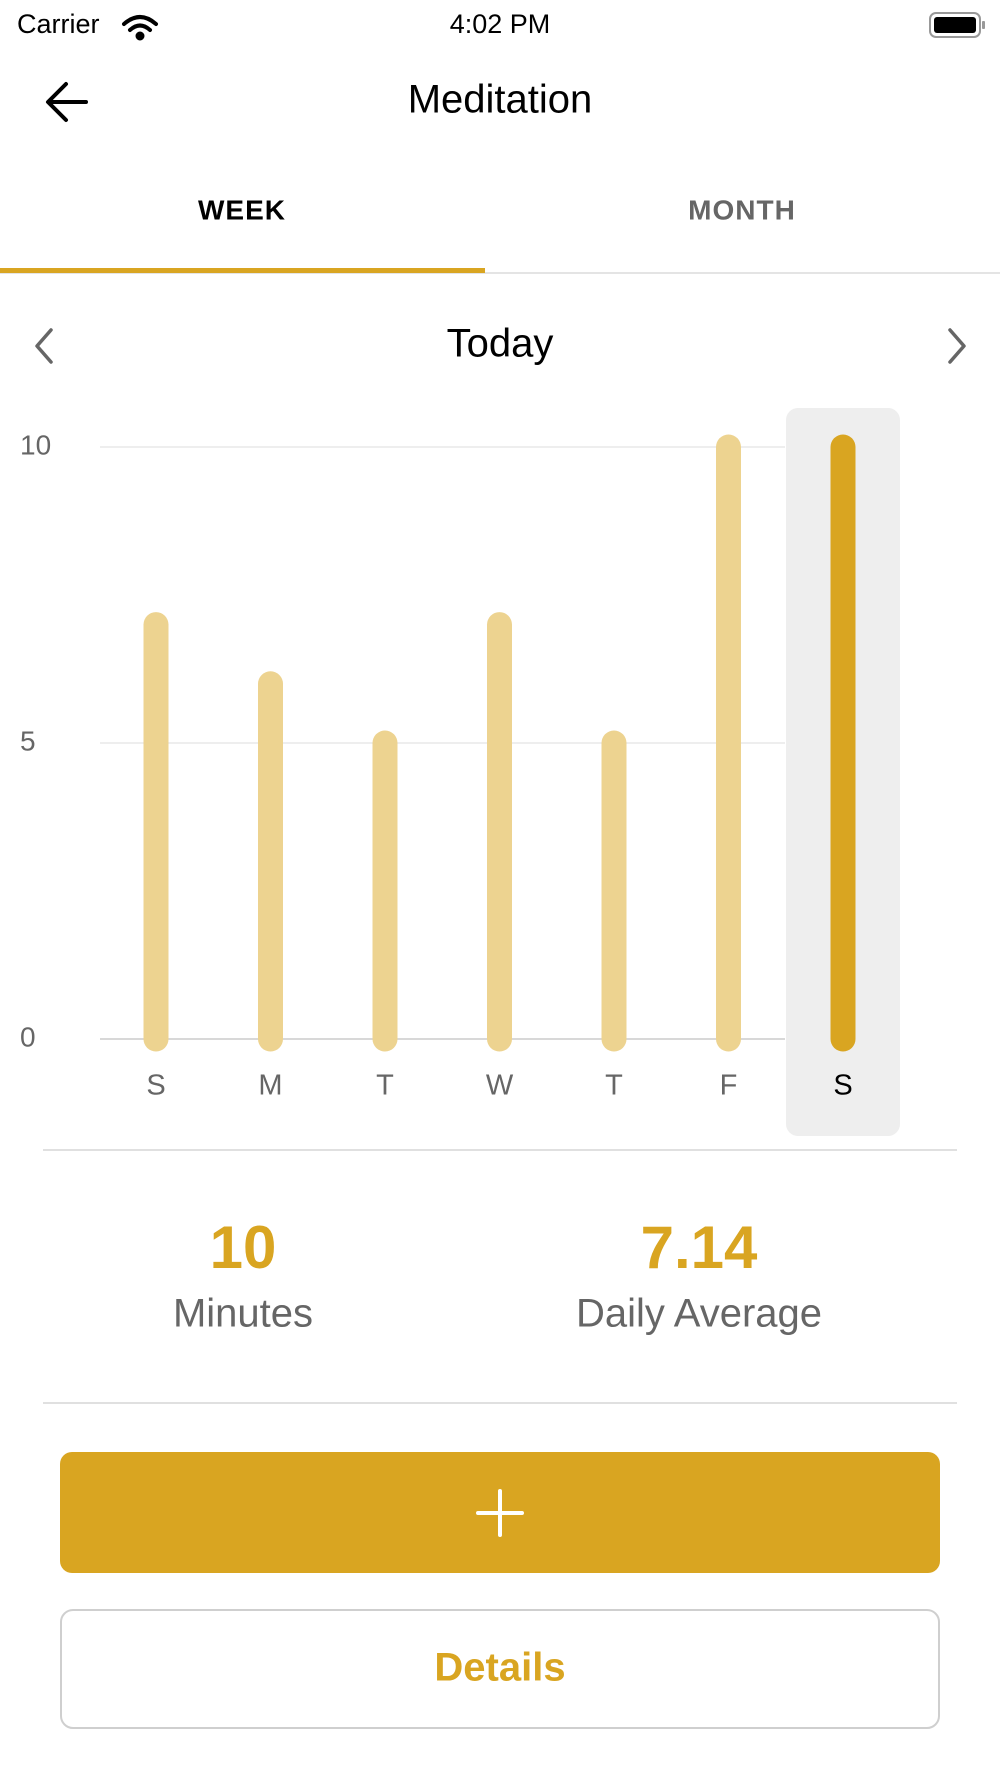 The image size is (1000, 1778). Describe the element at coordinates (242, 270) in the screenshot. I see `tab-indicator` at that location.